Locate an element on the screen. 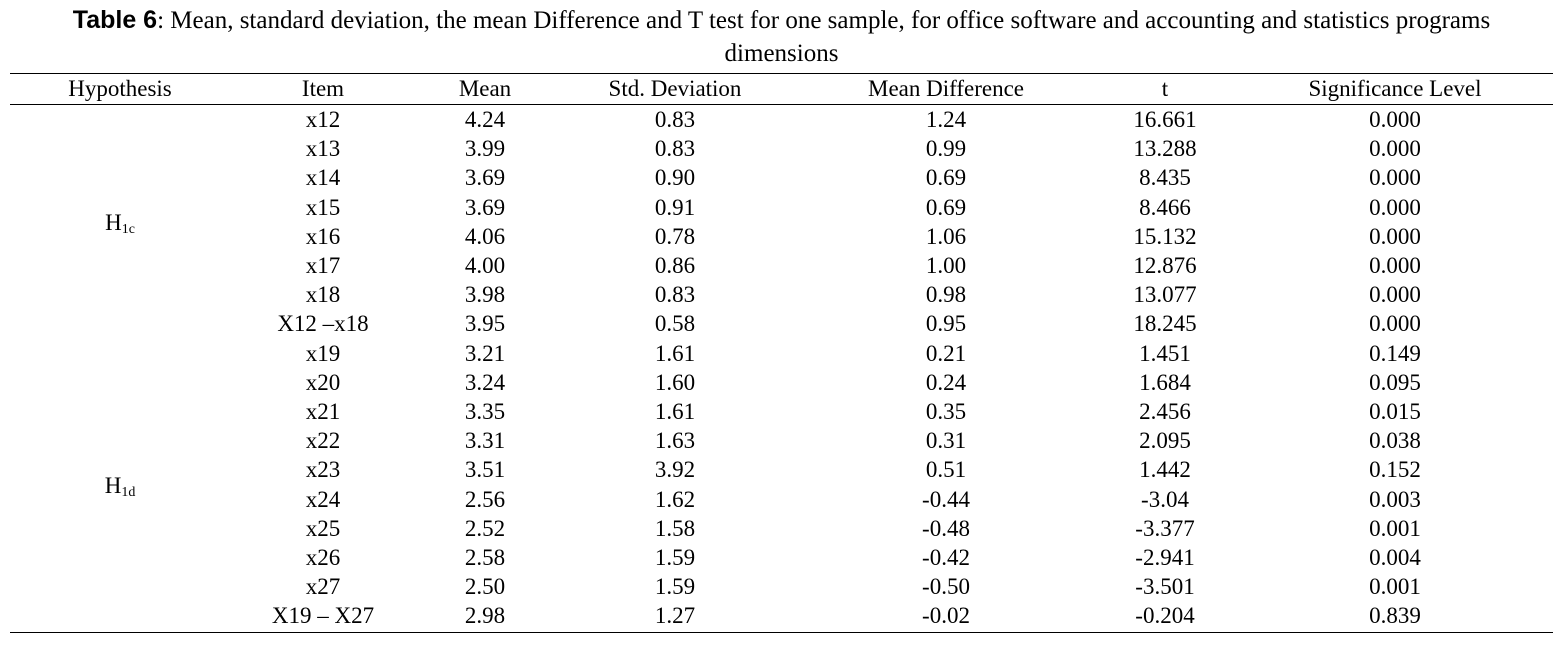 The image size is (1563, 653). hypothesis-label: H1d is located at coordinates (120, 487).